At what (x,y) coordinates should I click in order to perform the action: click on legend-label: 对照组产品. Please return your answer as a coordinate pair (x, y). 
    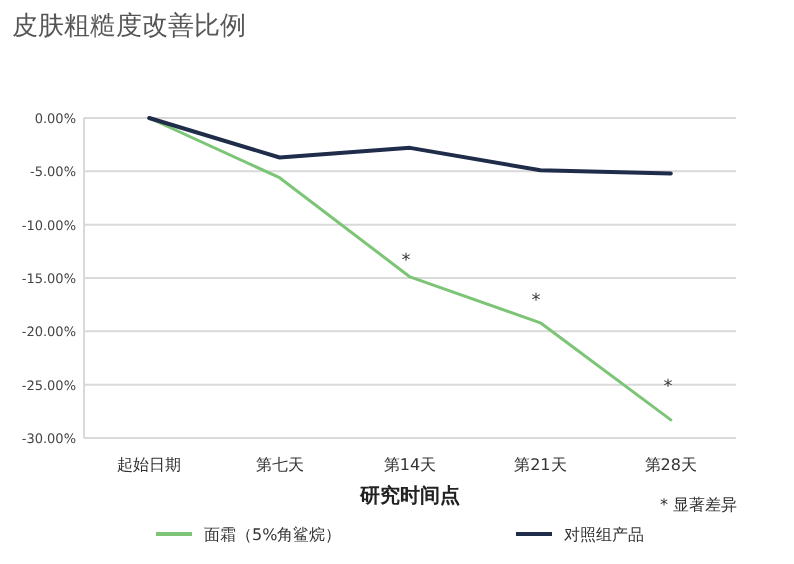
    Looking at the image, I should click on (604, 535).